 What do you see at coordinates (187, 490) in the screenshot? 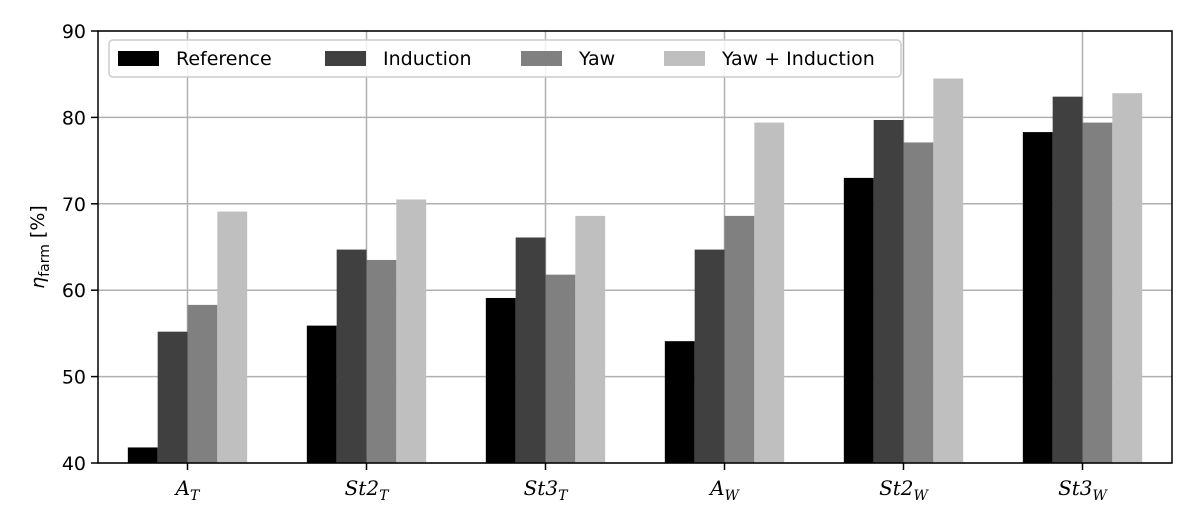
I see `x-tick-label: AT` at bounding box center [187, 490].